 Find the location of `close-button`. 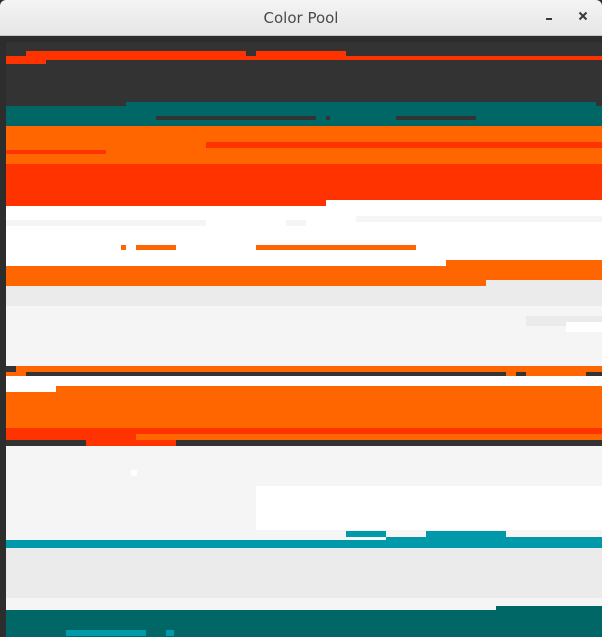

close-button is located at coordinates (583, 18).